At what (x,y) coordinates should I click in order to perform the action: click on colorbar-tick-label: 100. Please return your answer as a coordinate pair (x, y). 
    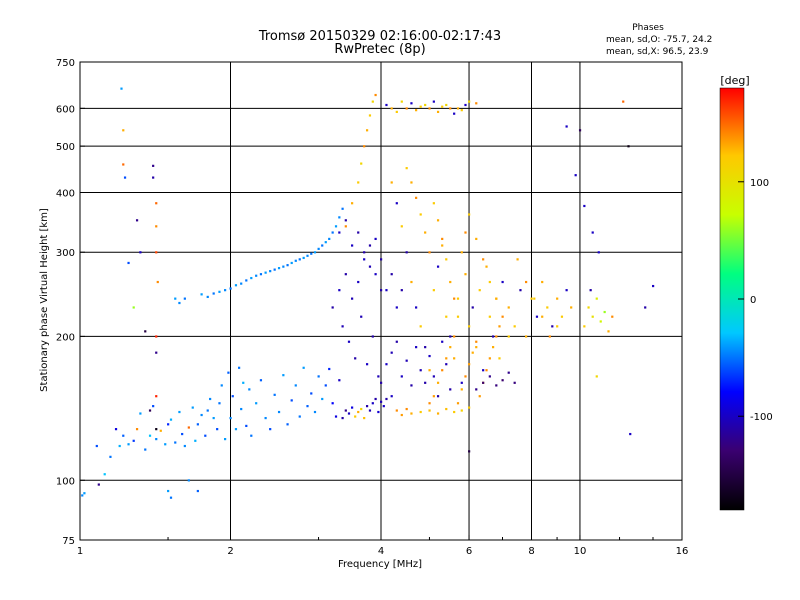
    Looking at the image, I should click on (759, 183).